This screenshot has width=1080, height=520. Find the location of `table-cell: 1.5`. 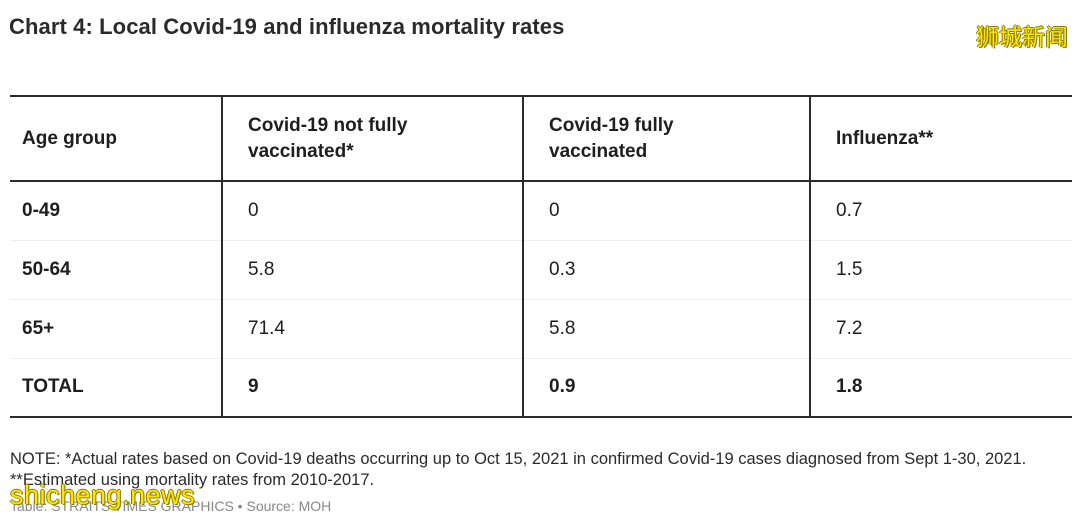

table-cell: 1.5 is located at coordinates (940, 269).